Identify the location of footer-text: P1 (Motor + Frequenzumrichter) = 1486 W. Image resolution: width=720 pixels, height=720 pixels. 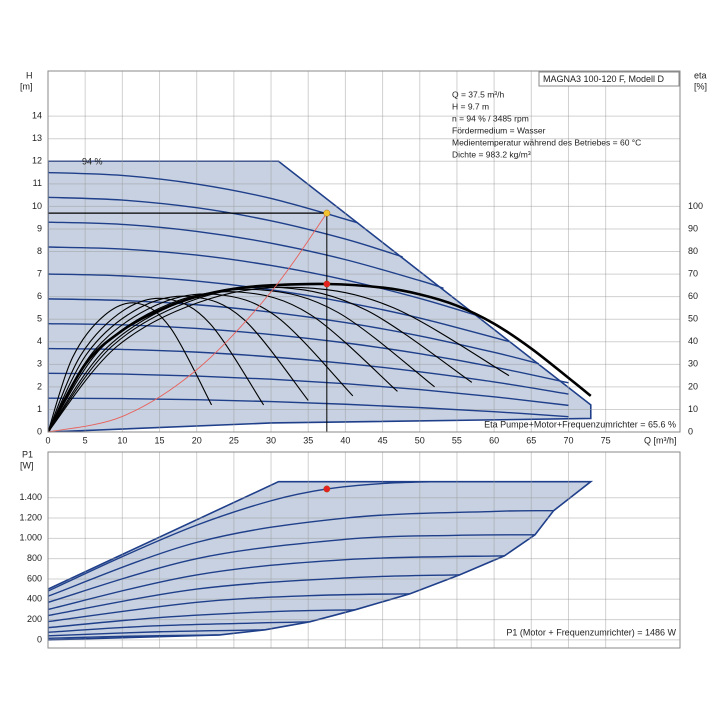
(591, 632).